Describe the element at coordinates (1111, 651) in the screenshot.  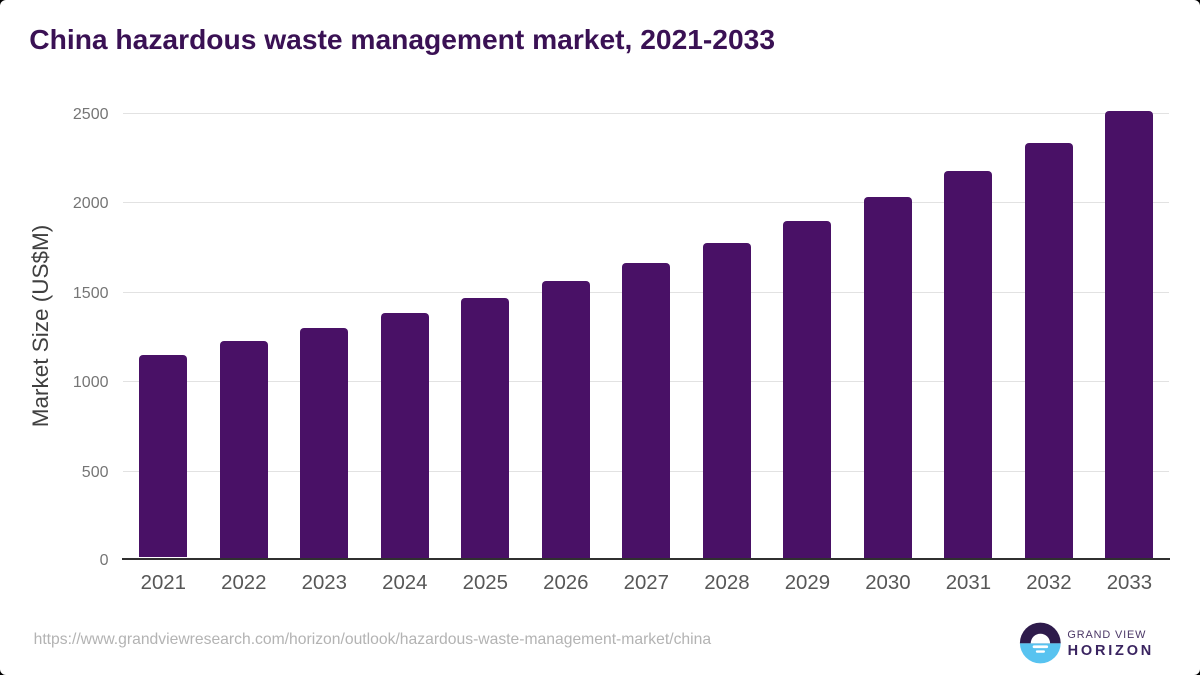
I see `svg-text: HORIZON` at that location.